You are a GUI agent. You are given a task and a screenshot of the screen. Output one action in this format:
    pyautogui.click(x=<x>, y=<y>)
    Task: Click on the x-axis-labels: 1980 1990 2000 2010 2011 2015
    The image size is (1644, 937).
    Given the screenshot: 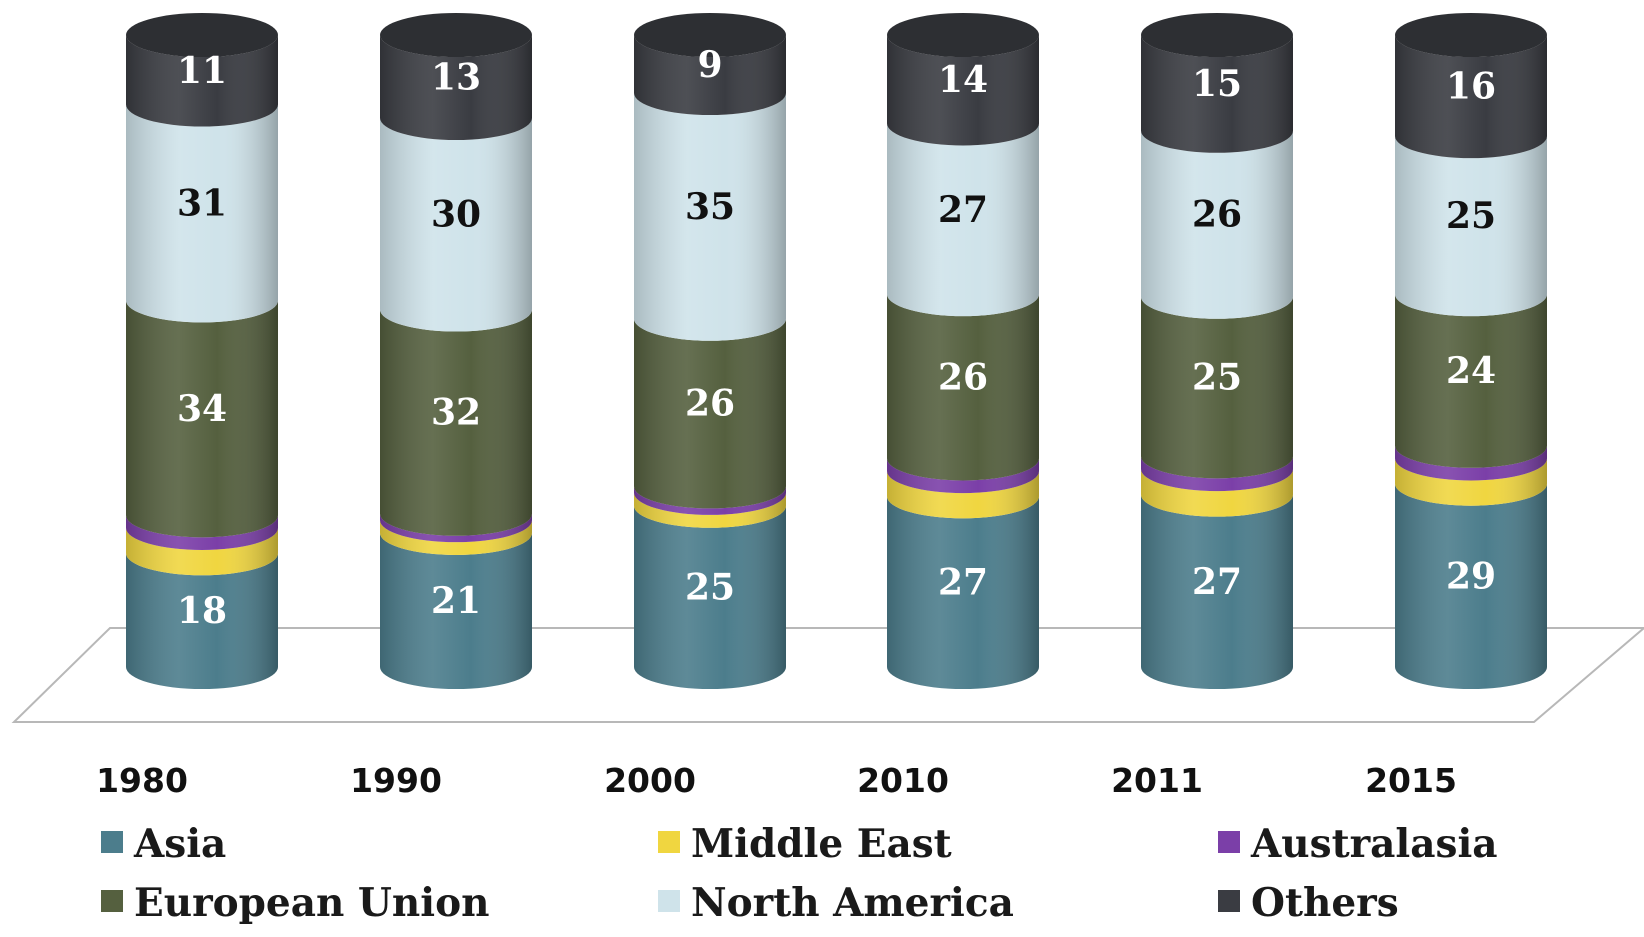 What is the action you would take?
    pyautogui.click(x=776, y=780)
    